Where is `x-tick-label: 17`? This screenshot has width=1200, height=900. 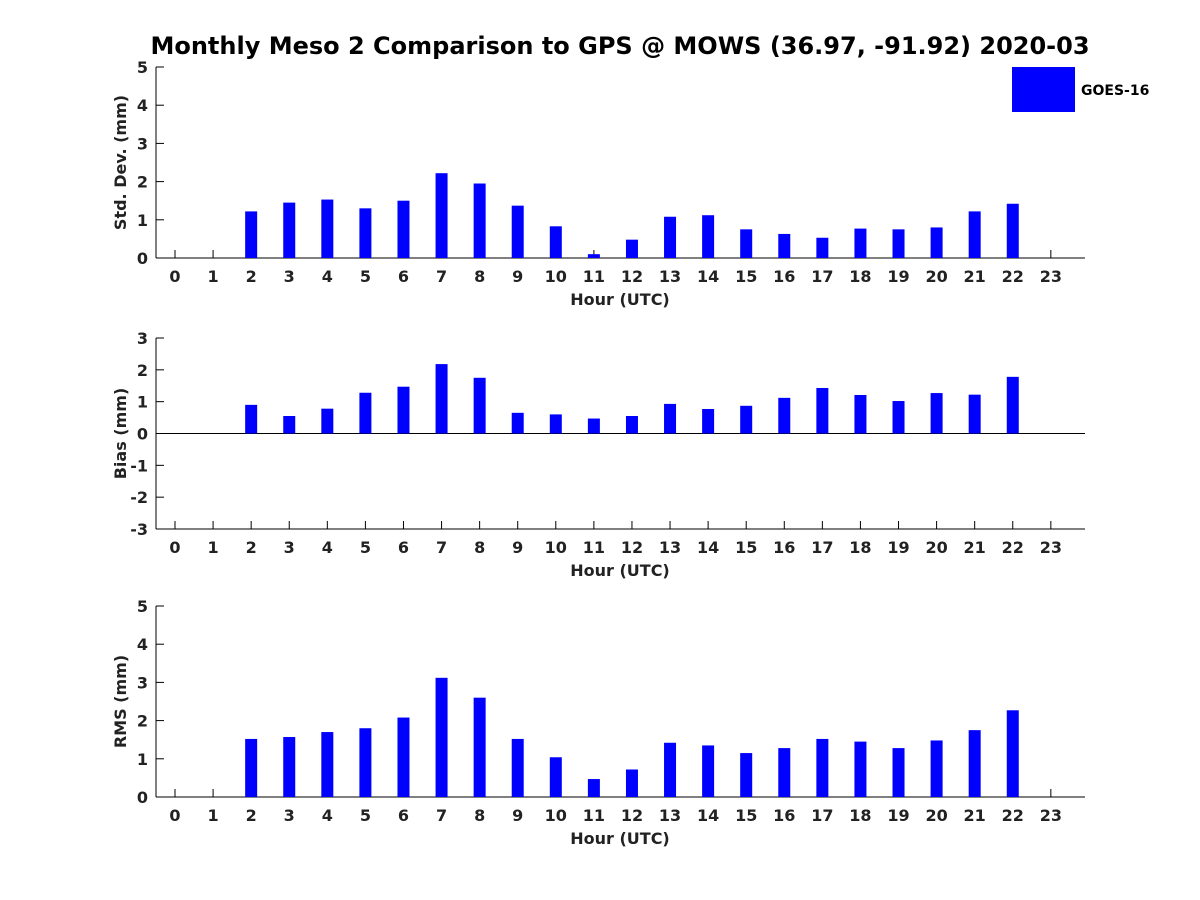 x-tick-label: 17 is located at coordinates (822, 547).